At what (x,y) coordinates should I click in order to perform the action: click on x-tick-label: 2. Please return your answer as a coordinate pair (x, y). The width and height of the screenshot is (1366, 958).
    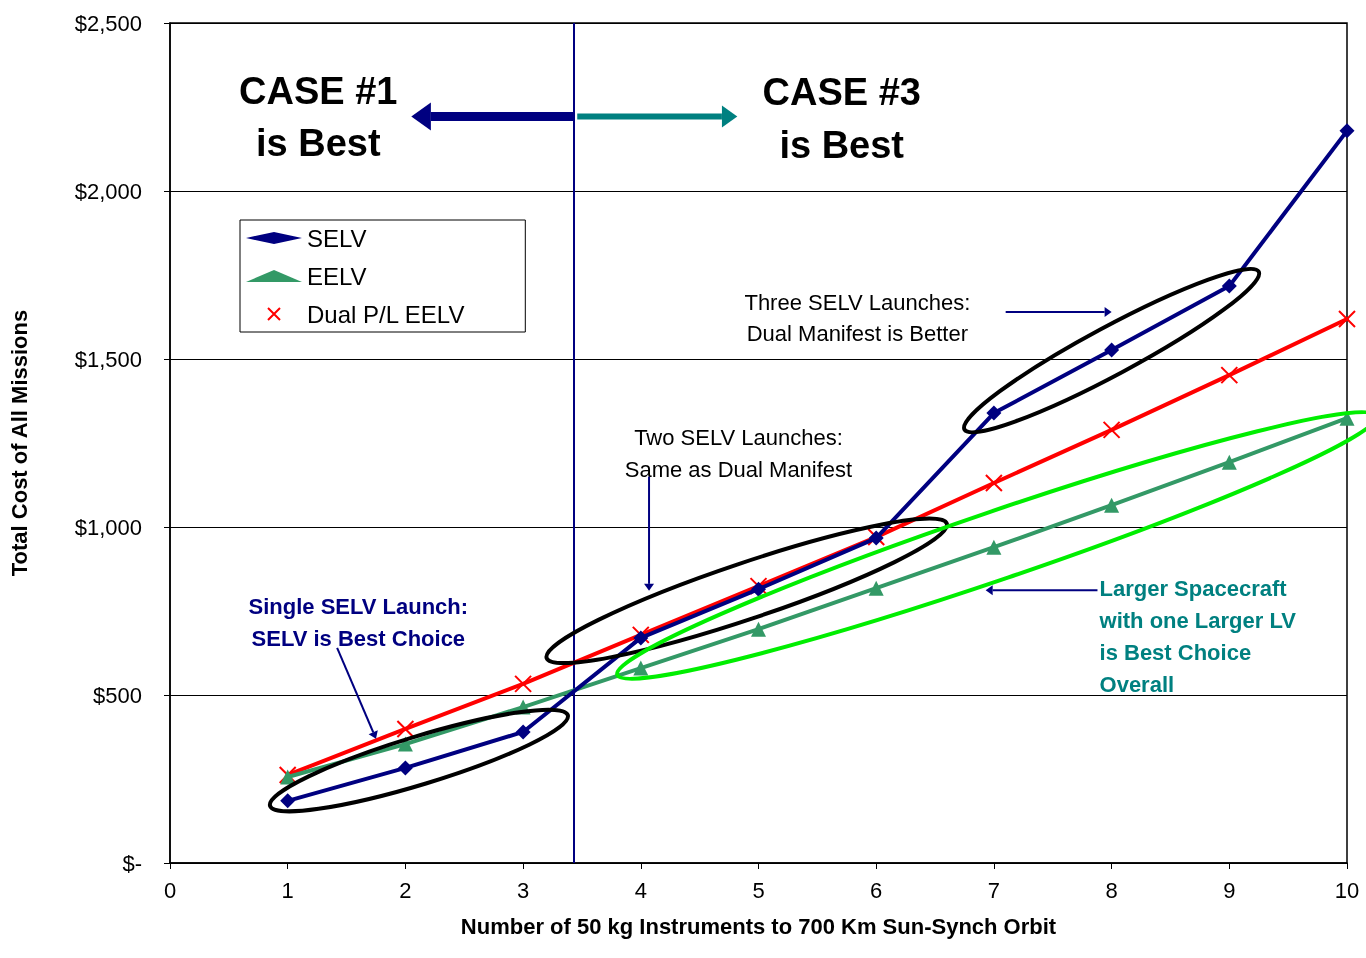
    Looking at the image, I should click on (405, 890).